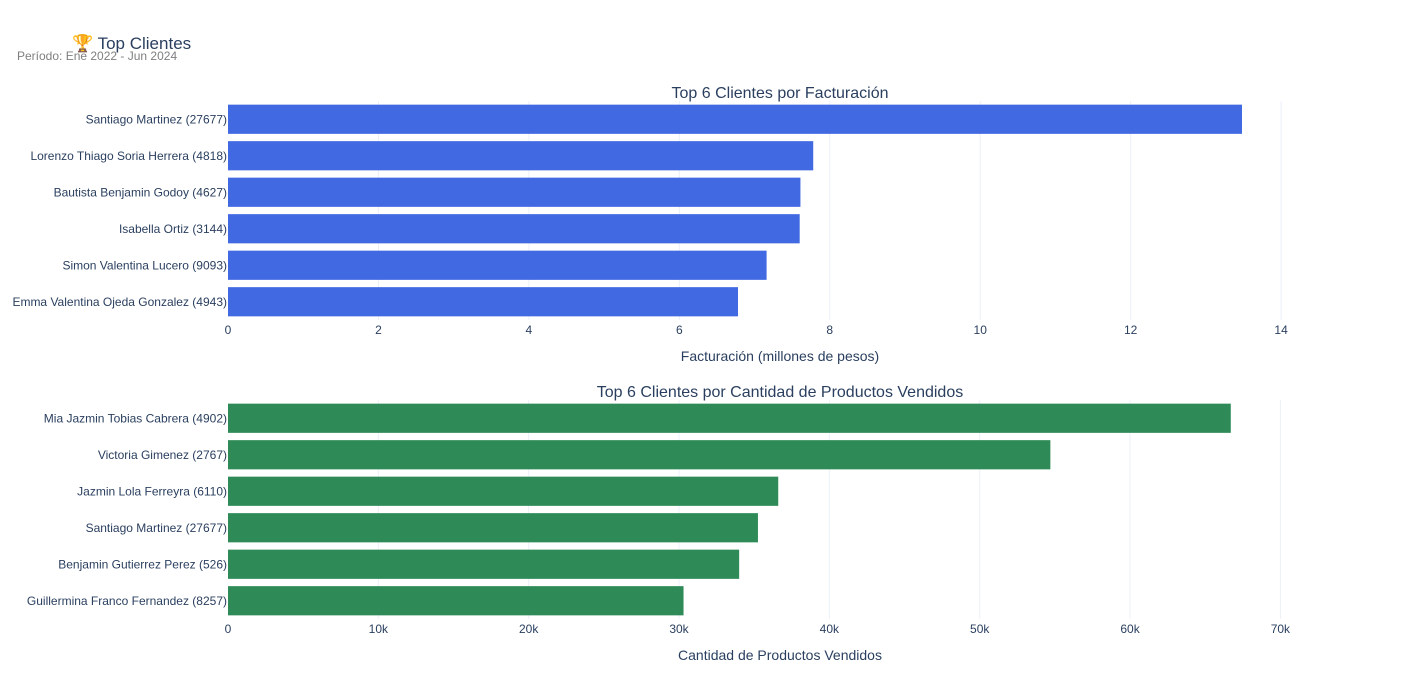  What do you see at coordinates (173, 229) in the screenshot?
I see `category-label: Isabella Ortiz (3144)` at bounding box center [173, 229].